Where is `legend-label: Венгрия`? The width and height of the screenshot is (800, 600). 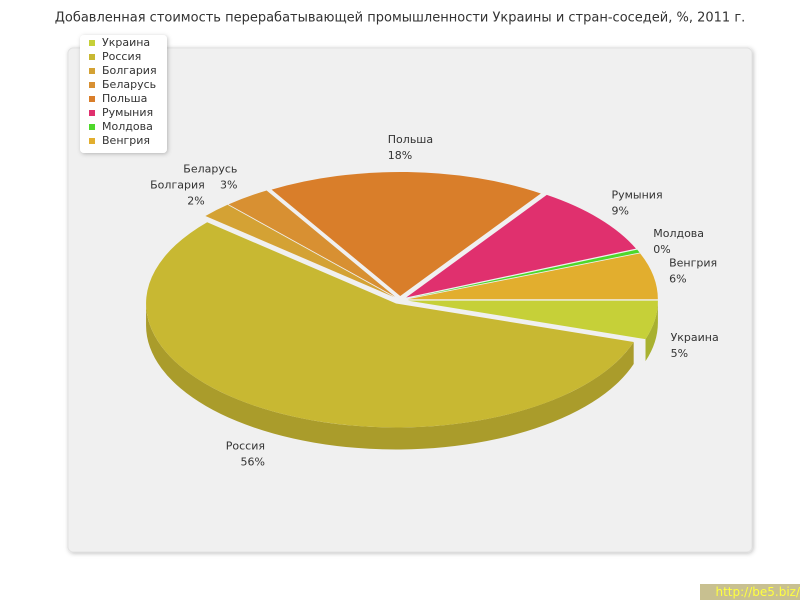
legend-label: Венгрия is located at coordinates (126, 140).